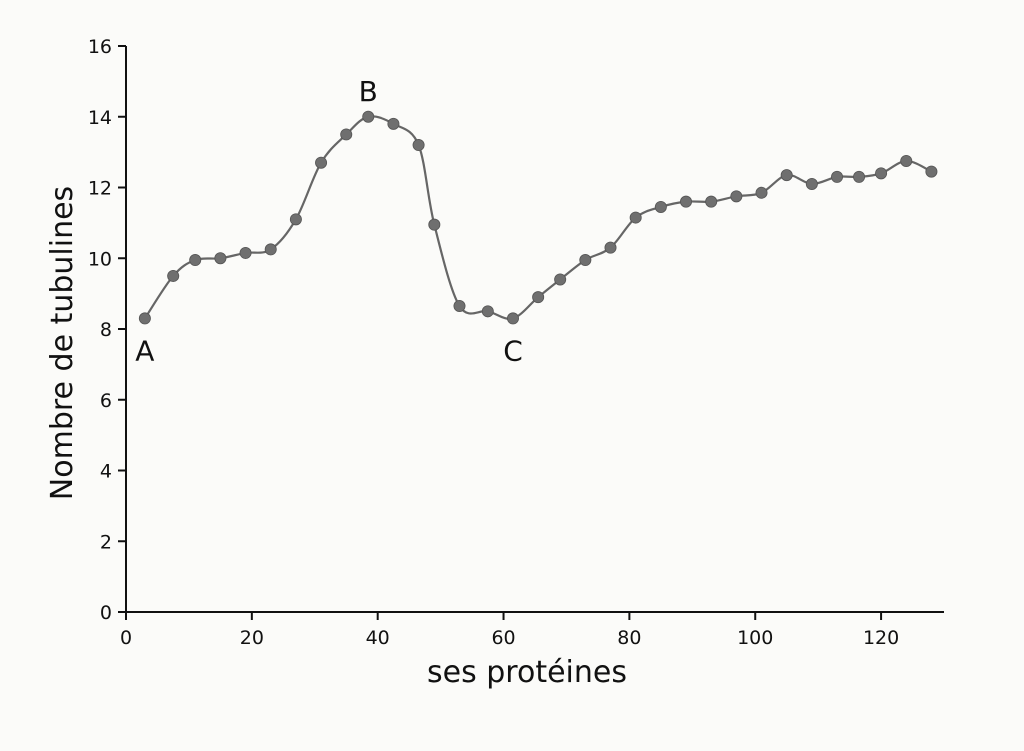  What do you see at coordinates (503, 638) in the screenshot?
I see `x-tick-label: 60` at bounding box center [503, 638].